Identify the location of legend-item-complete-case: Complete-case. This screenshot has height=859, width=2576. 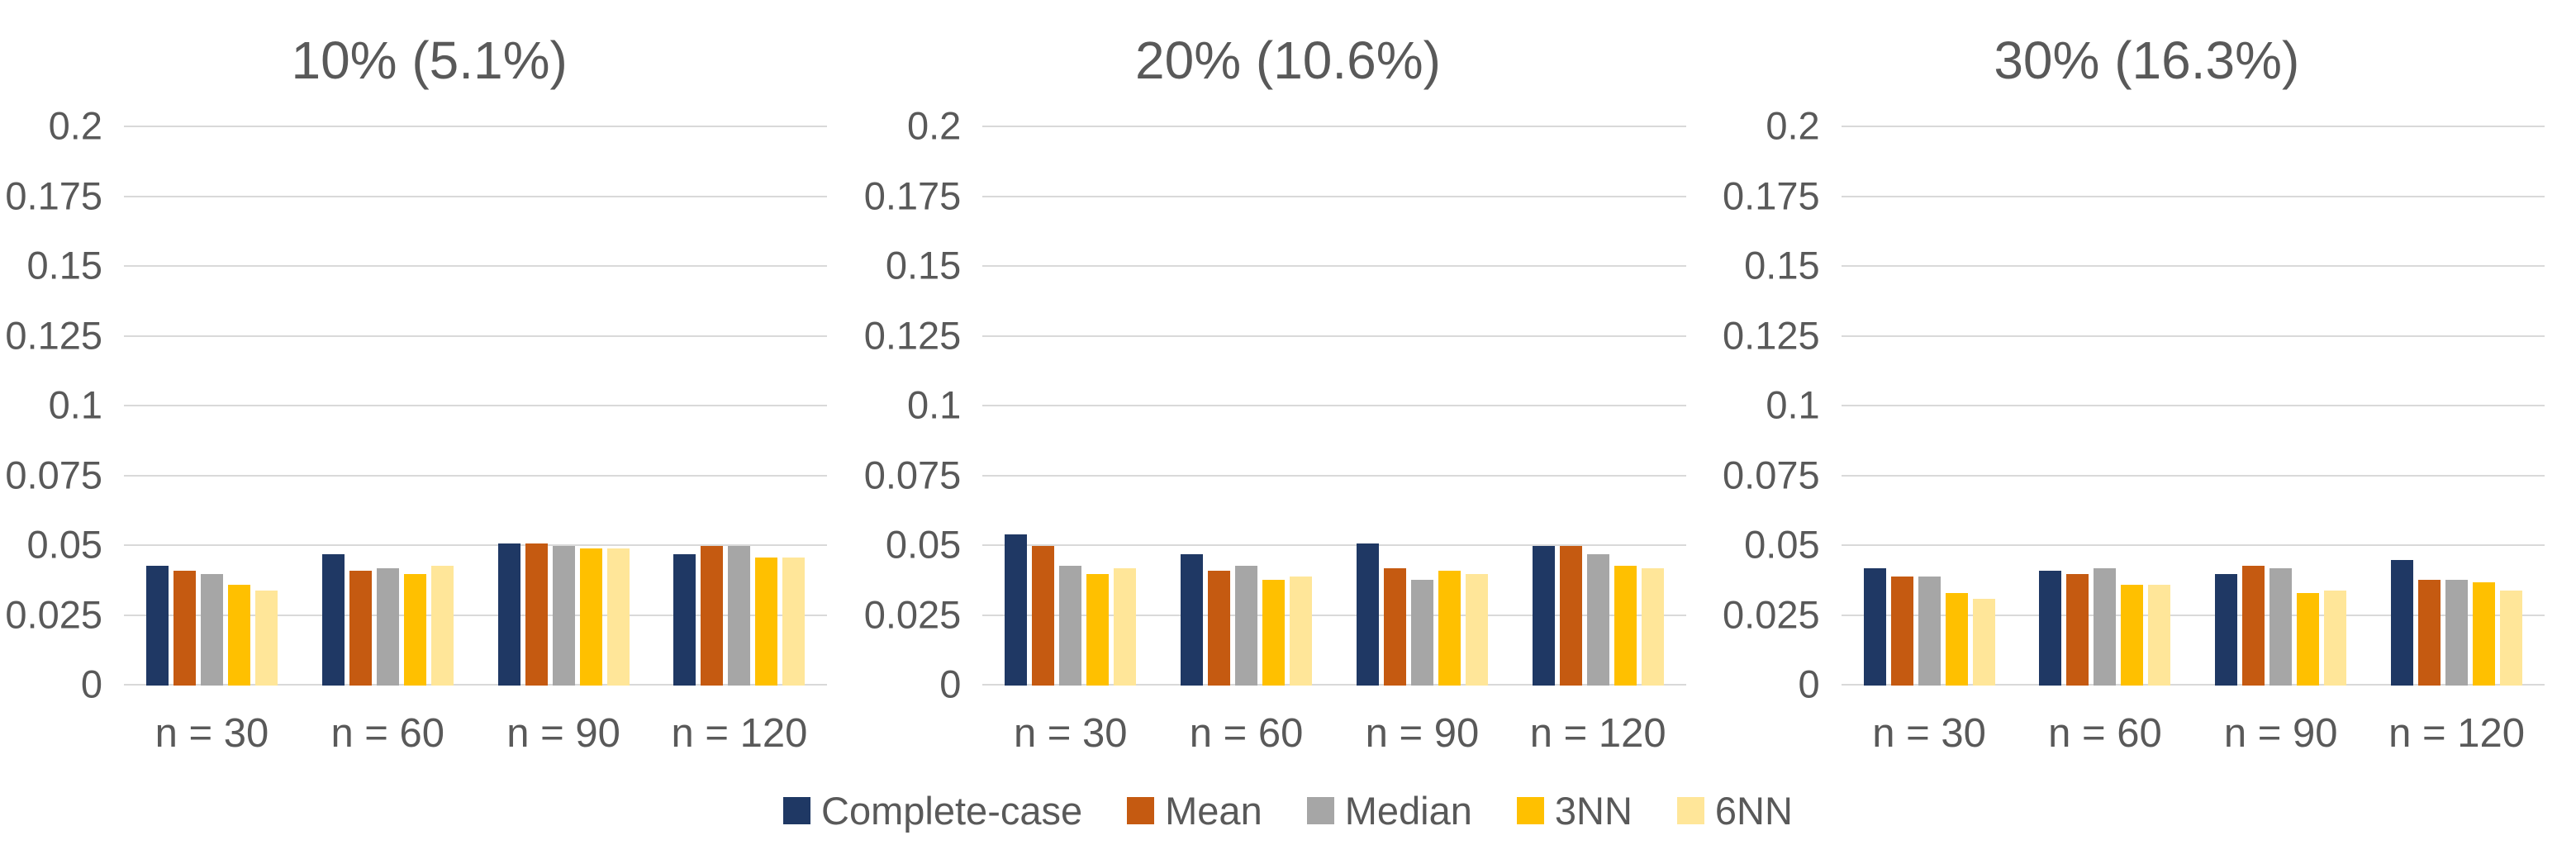
(932, 810).